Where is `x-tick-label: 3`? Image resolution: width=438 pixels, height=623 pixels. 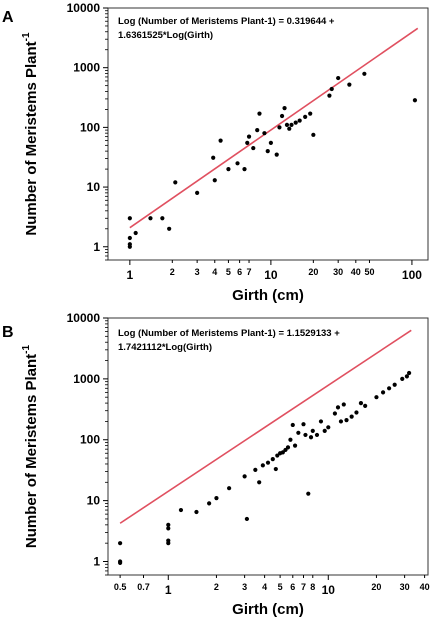 x-tick-label: 3 is located at coordinates (197, 272).